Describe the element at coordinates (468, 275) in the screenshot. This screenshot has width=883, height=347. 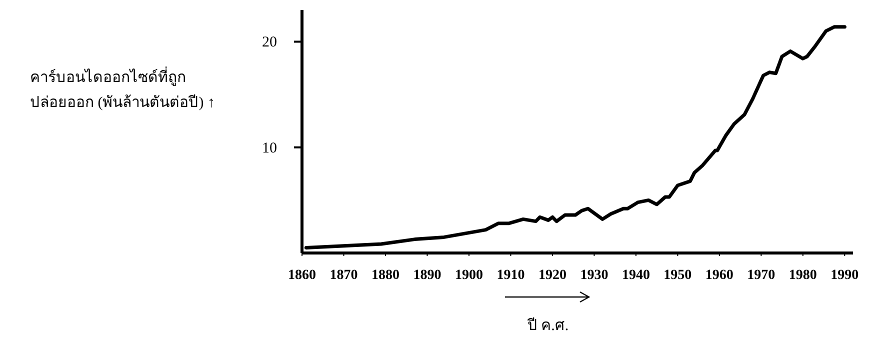
I see `x-tick-label: 1900` at that location.